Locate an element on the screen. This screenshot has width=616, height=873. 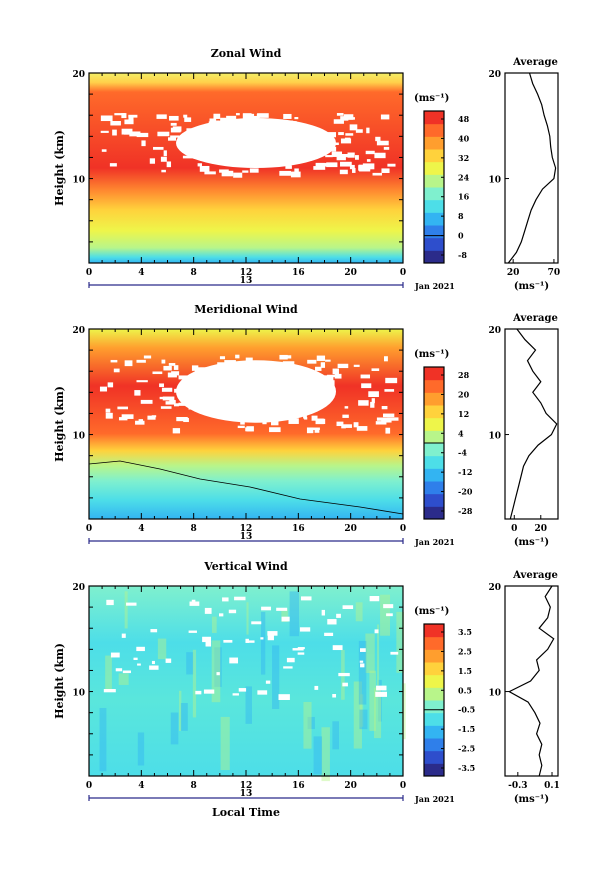
profile-line is located at coordinates (533, 424).